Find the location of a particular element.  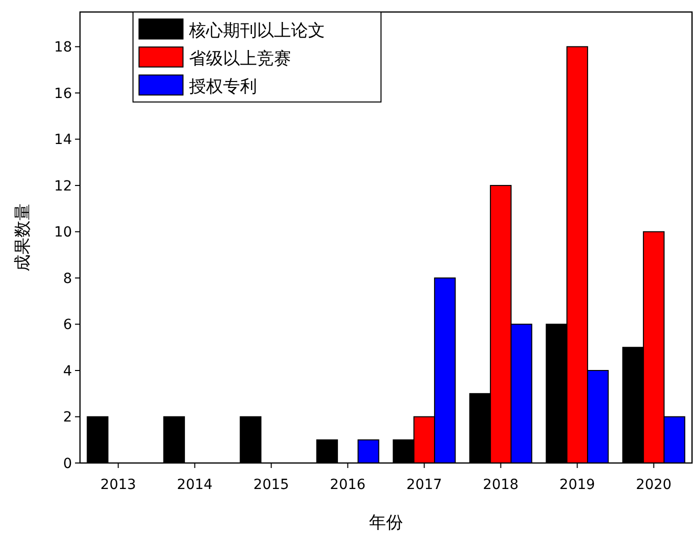

x-tick-label: 2015 is located at coordinates (271, 485).